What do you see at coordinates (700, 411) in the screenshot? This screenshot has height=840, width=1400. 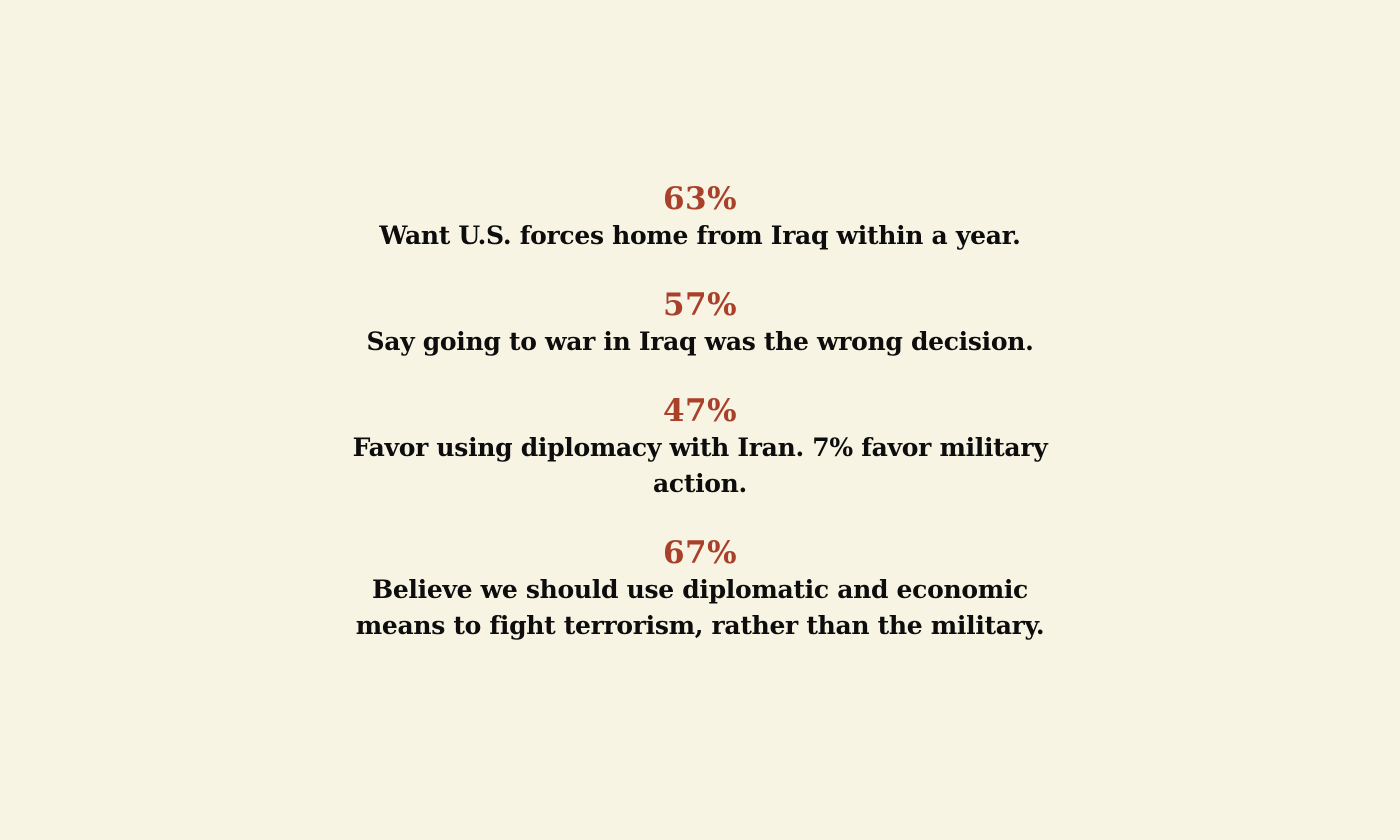 I see `stat-percentage: 47%` at bounding box center [700, 411].